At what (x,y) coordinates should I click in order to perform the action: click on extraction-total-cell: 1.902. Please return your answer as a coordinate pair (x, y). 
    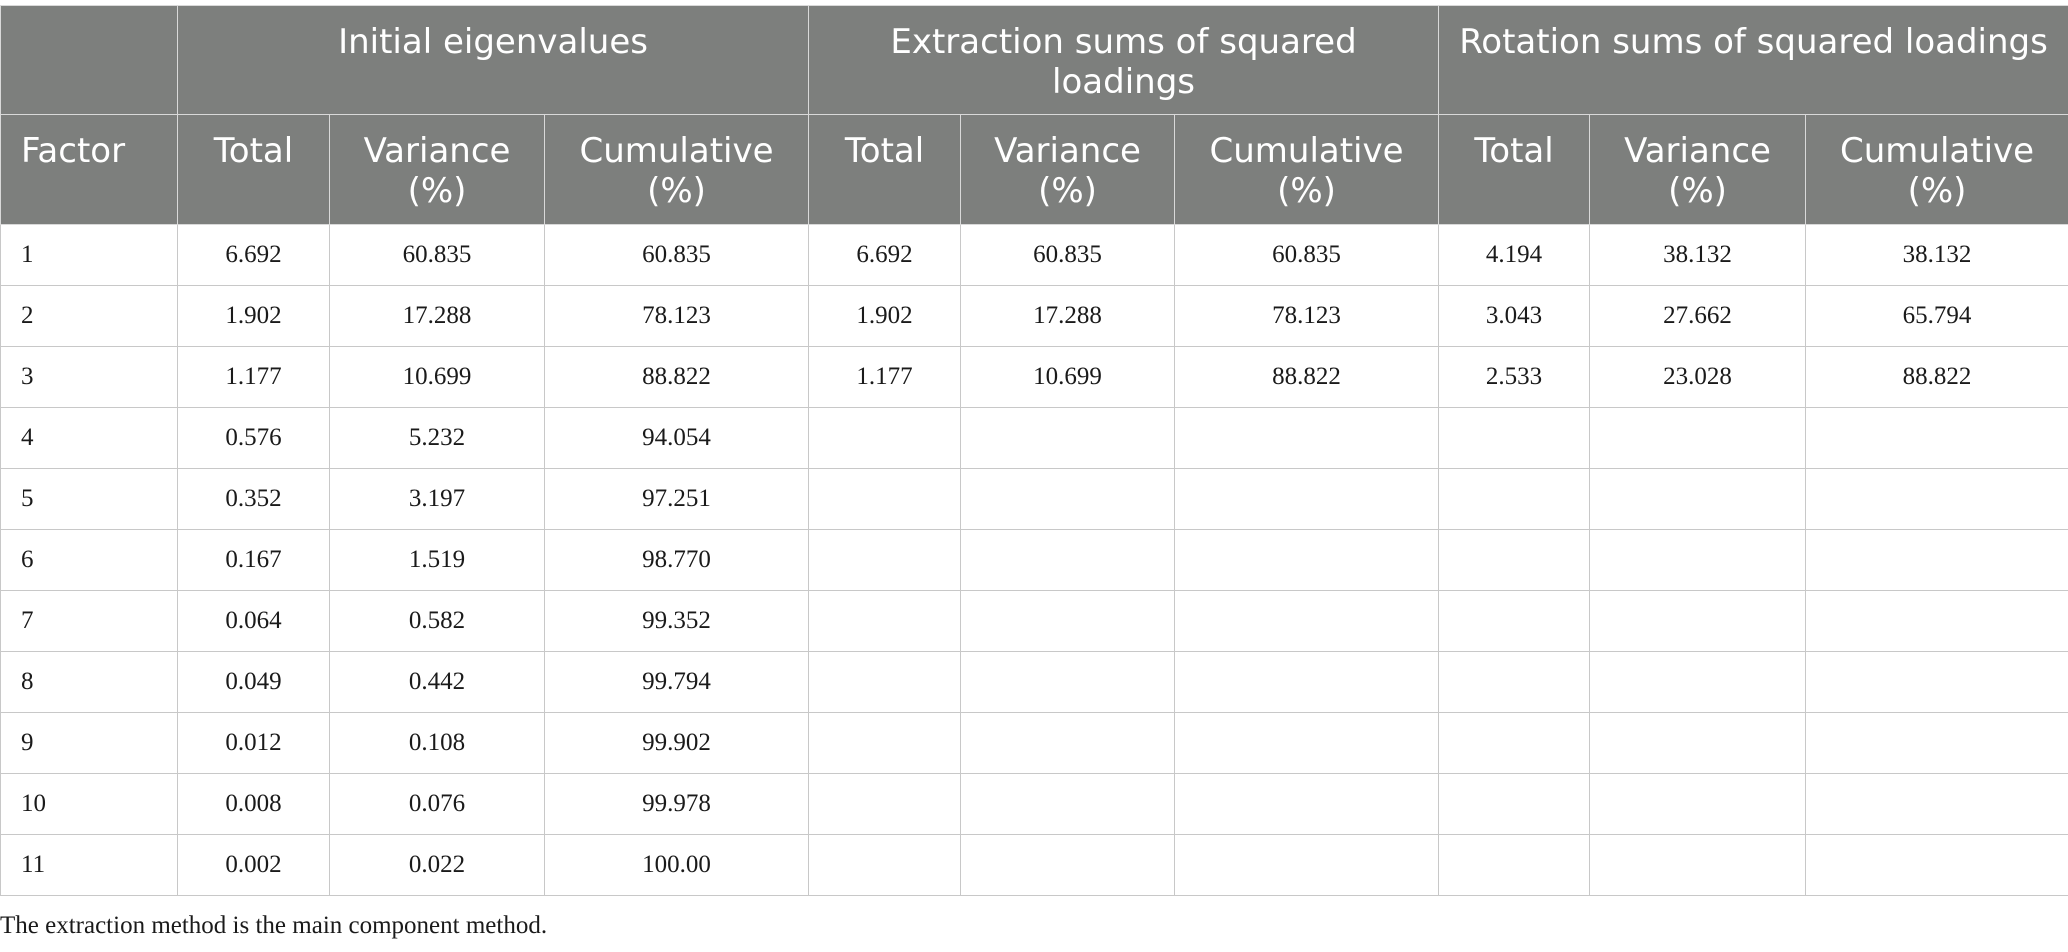
    Looking at the image, I should click on (885, 316).